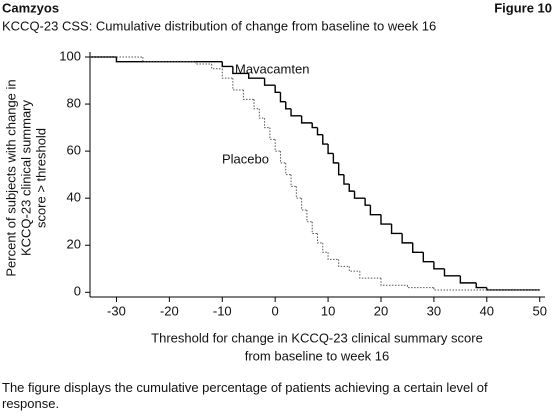  Describe the element at coordinates (74, 102) in the screenshot. I see `y-tick-label: 80` at that location.